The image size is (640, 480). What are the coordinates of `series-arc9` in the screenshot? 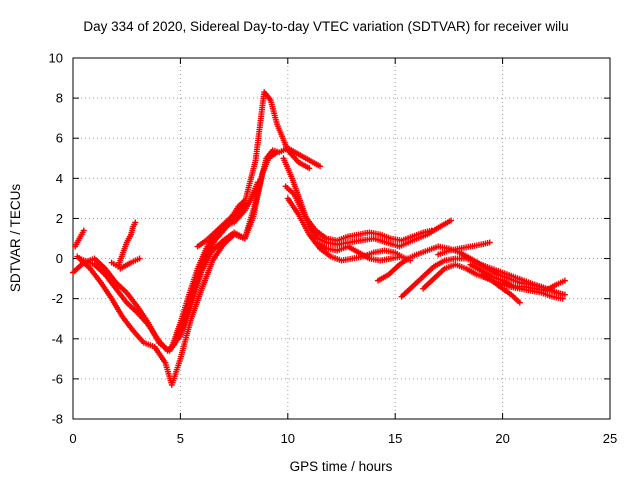 It's located at (221, 223).